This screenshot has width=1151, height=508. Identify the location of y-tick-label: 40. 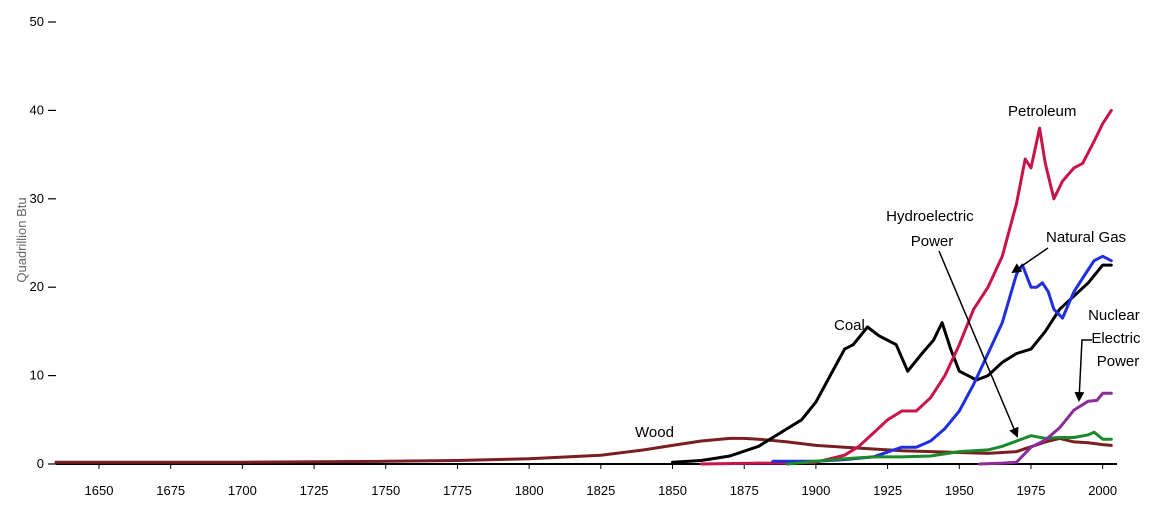
(37, 109).